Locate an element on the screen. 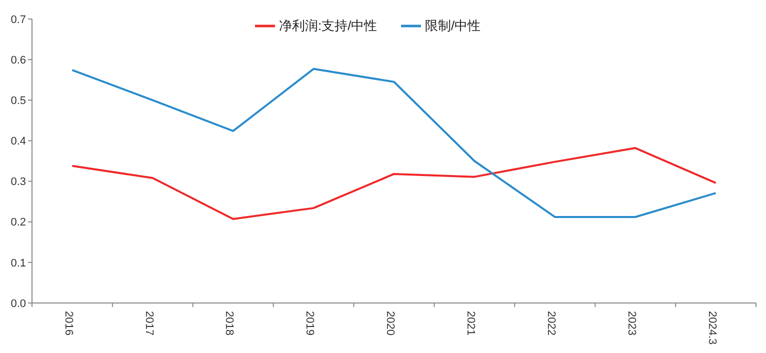 This screenshot has width=766, height=353. legend-label: 限制/中性 is located at coordinates (453, 25).